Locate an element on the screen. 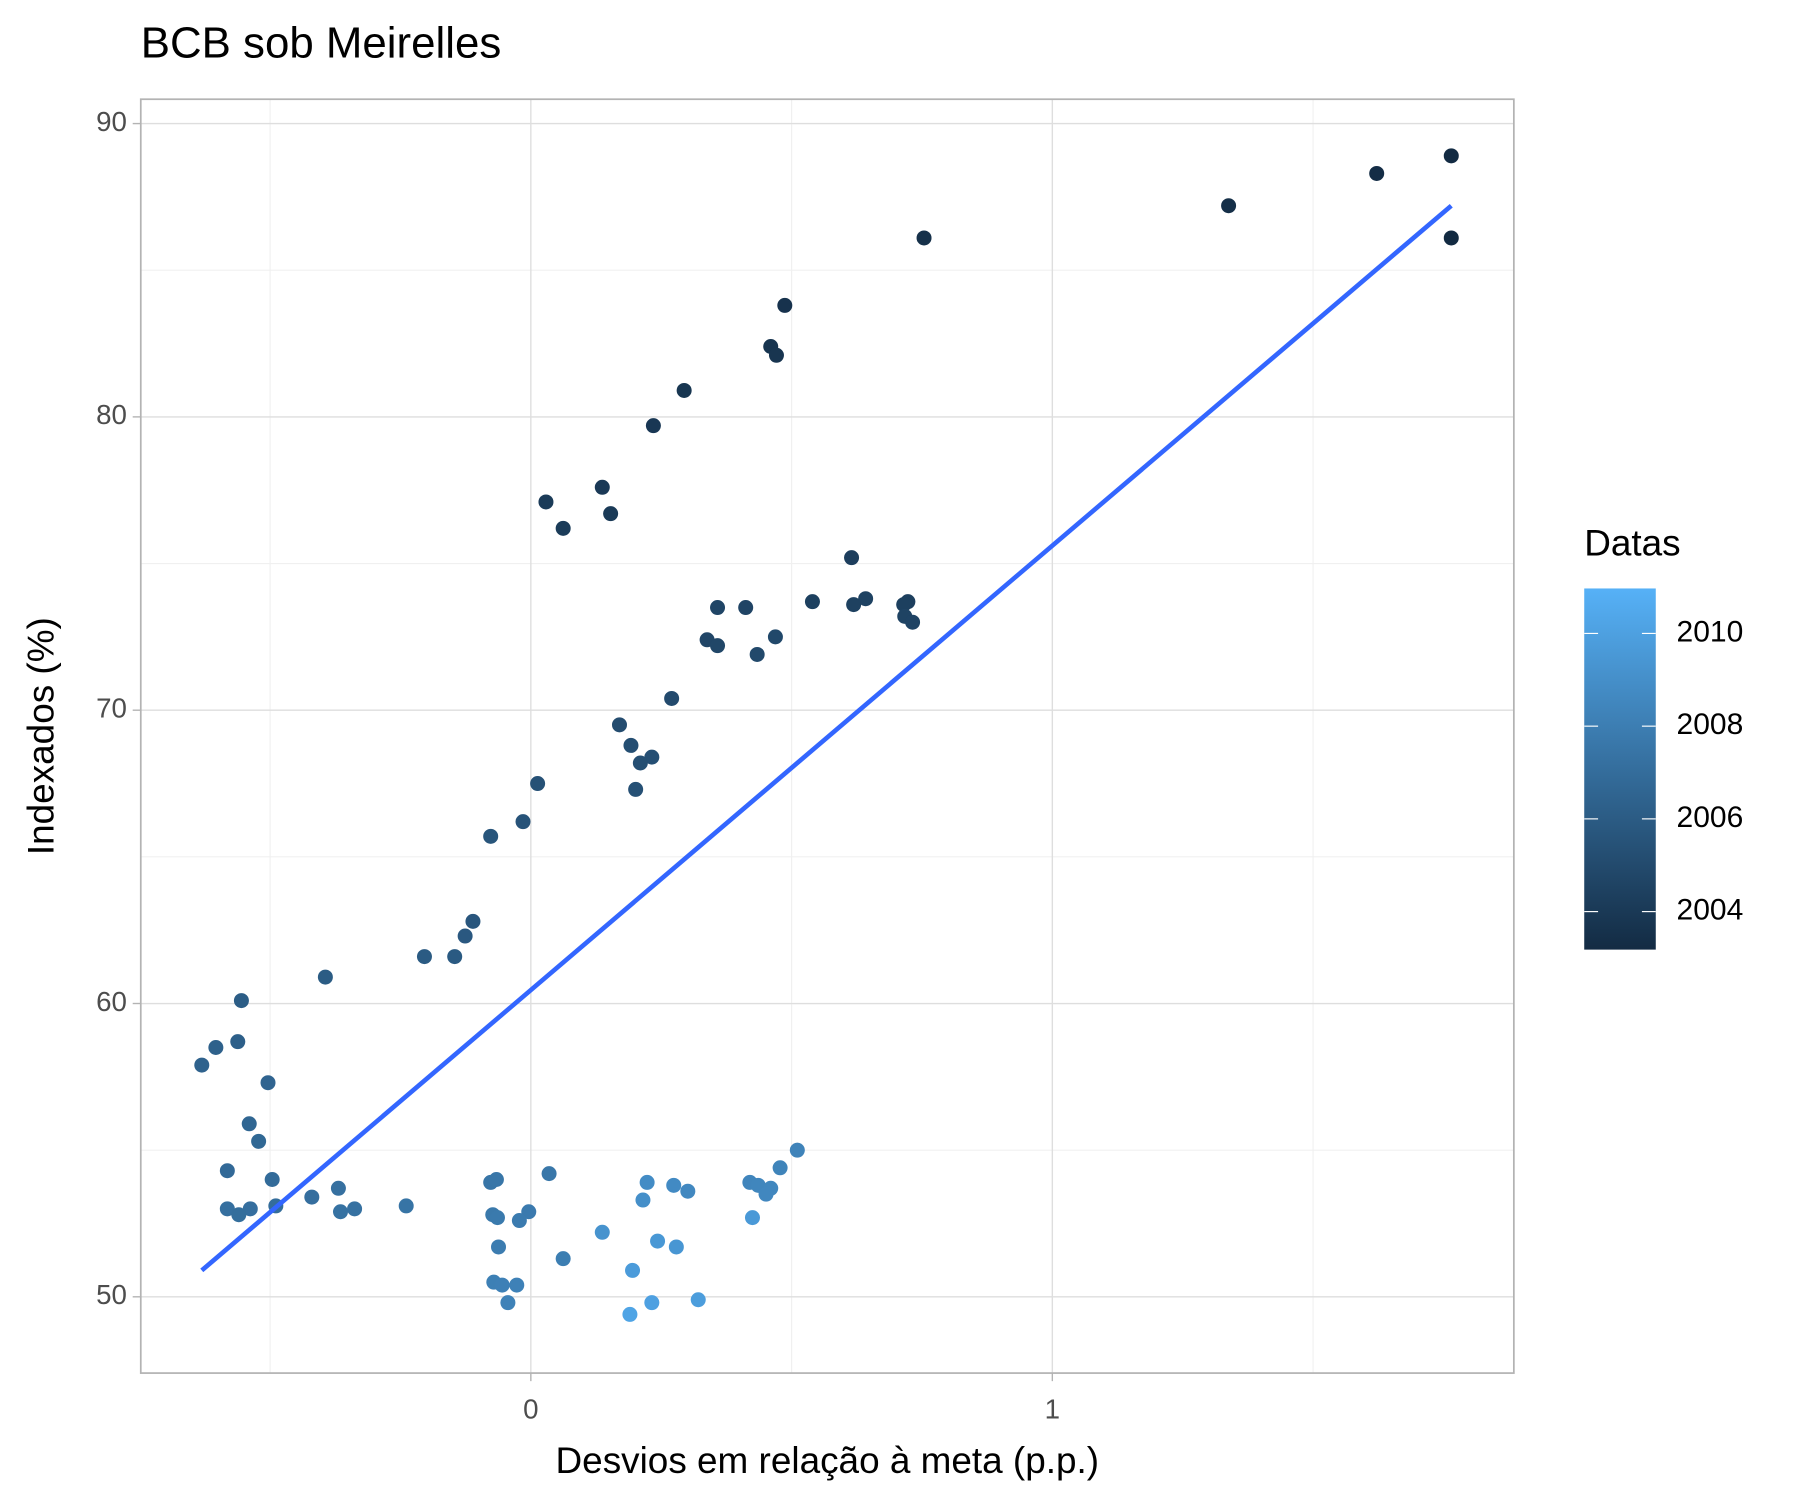 This screenshot has height=1500, width=1800. y-axis-title: Indexados (%) is located at coordinates (41, 736).